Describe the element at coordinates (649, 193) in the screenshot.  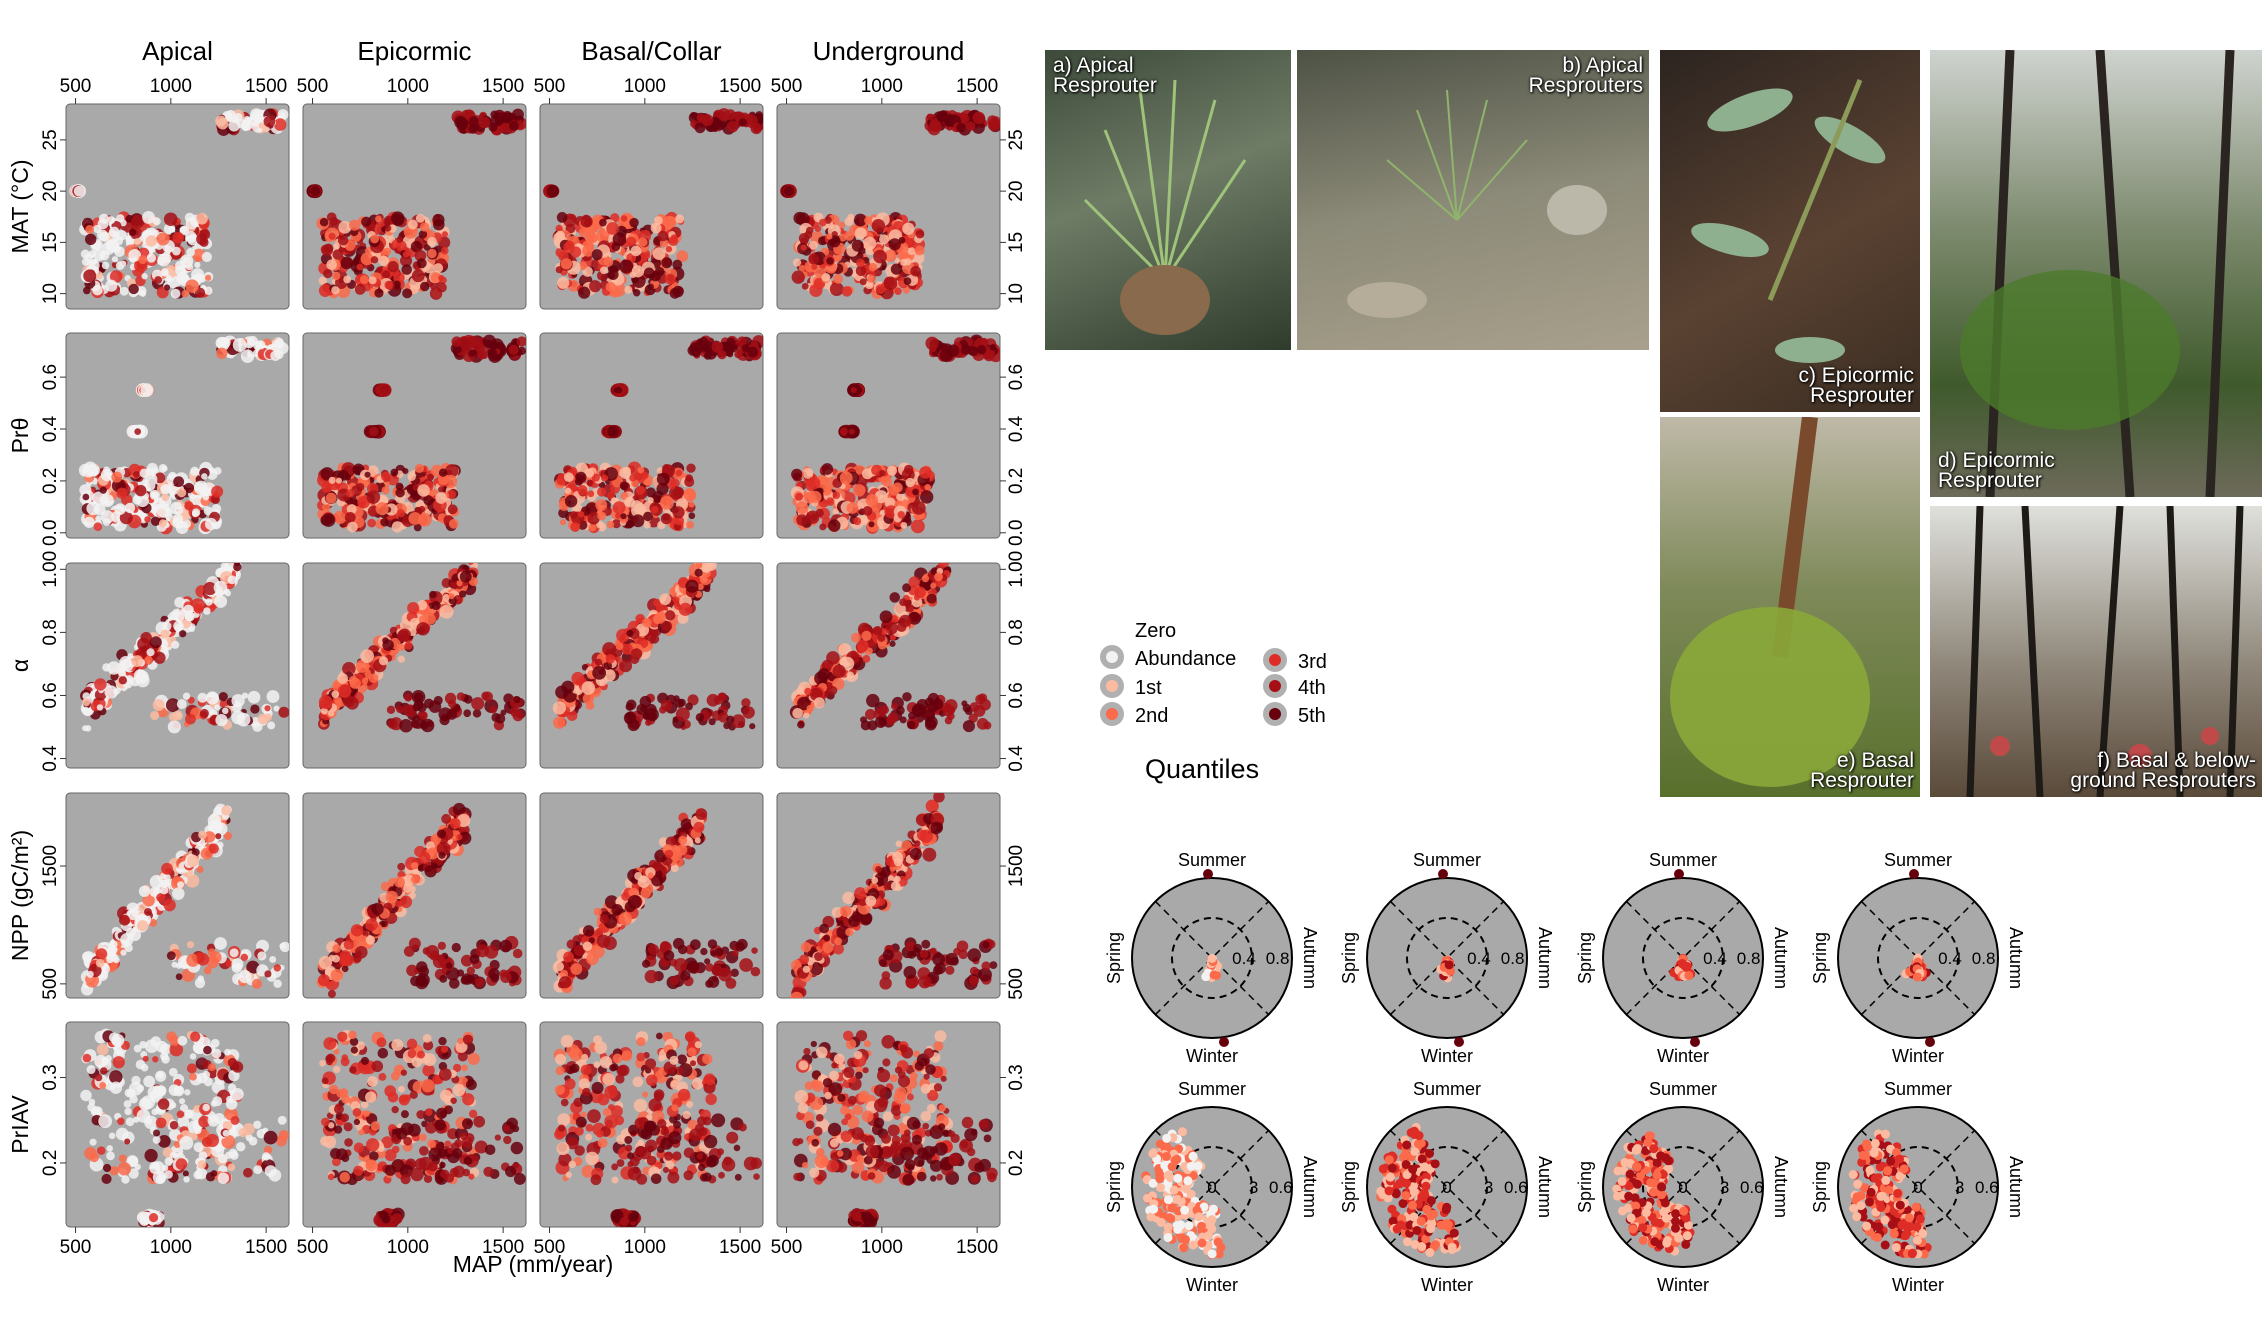
I see `scatter-panel: 500 1000 1500` at that location.